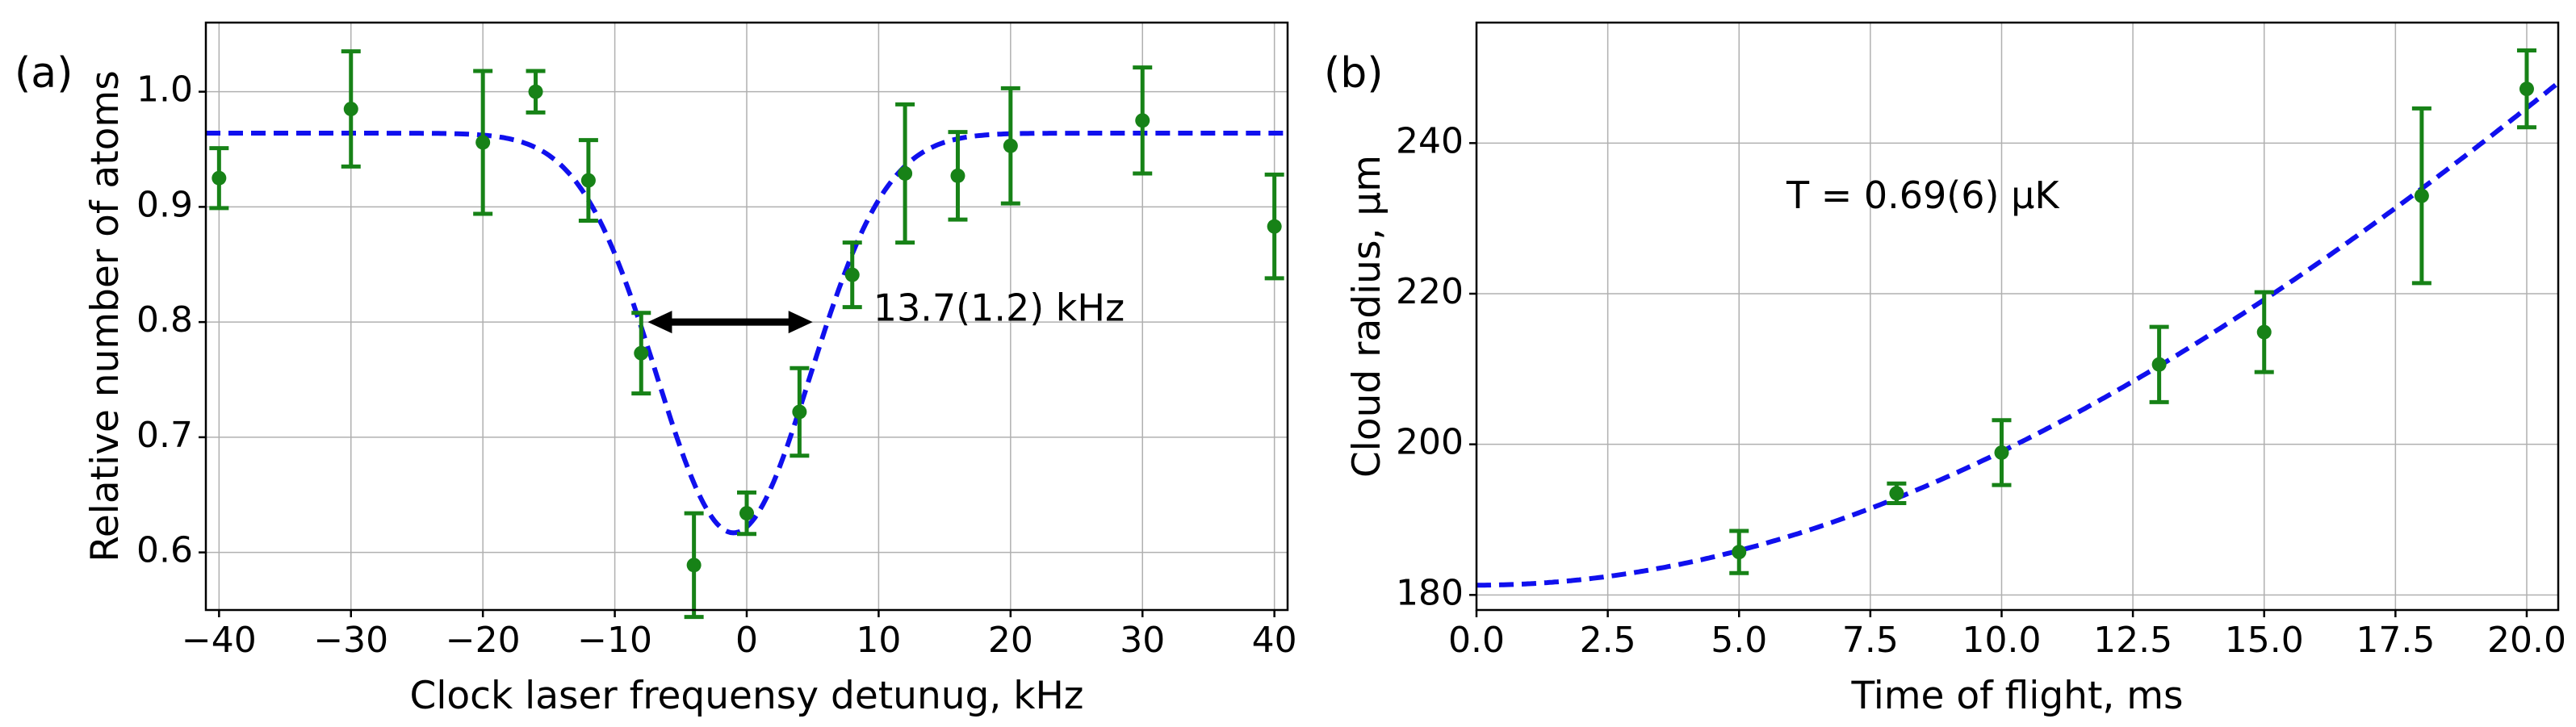 The width and height of the screenshot is (2576, 727). I want to click on x-tick-label: −40, so click(219, 641).